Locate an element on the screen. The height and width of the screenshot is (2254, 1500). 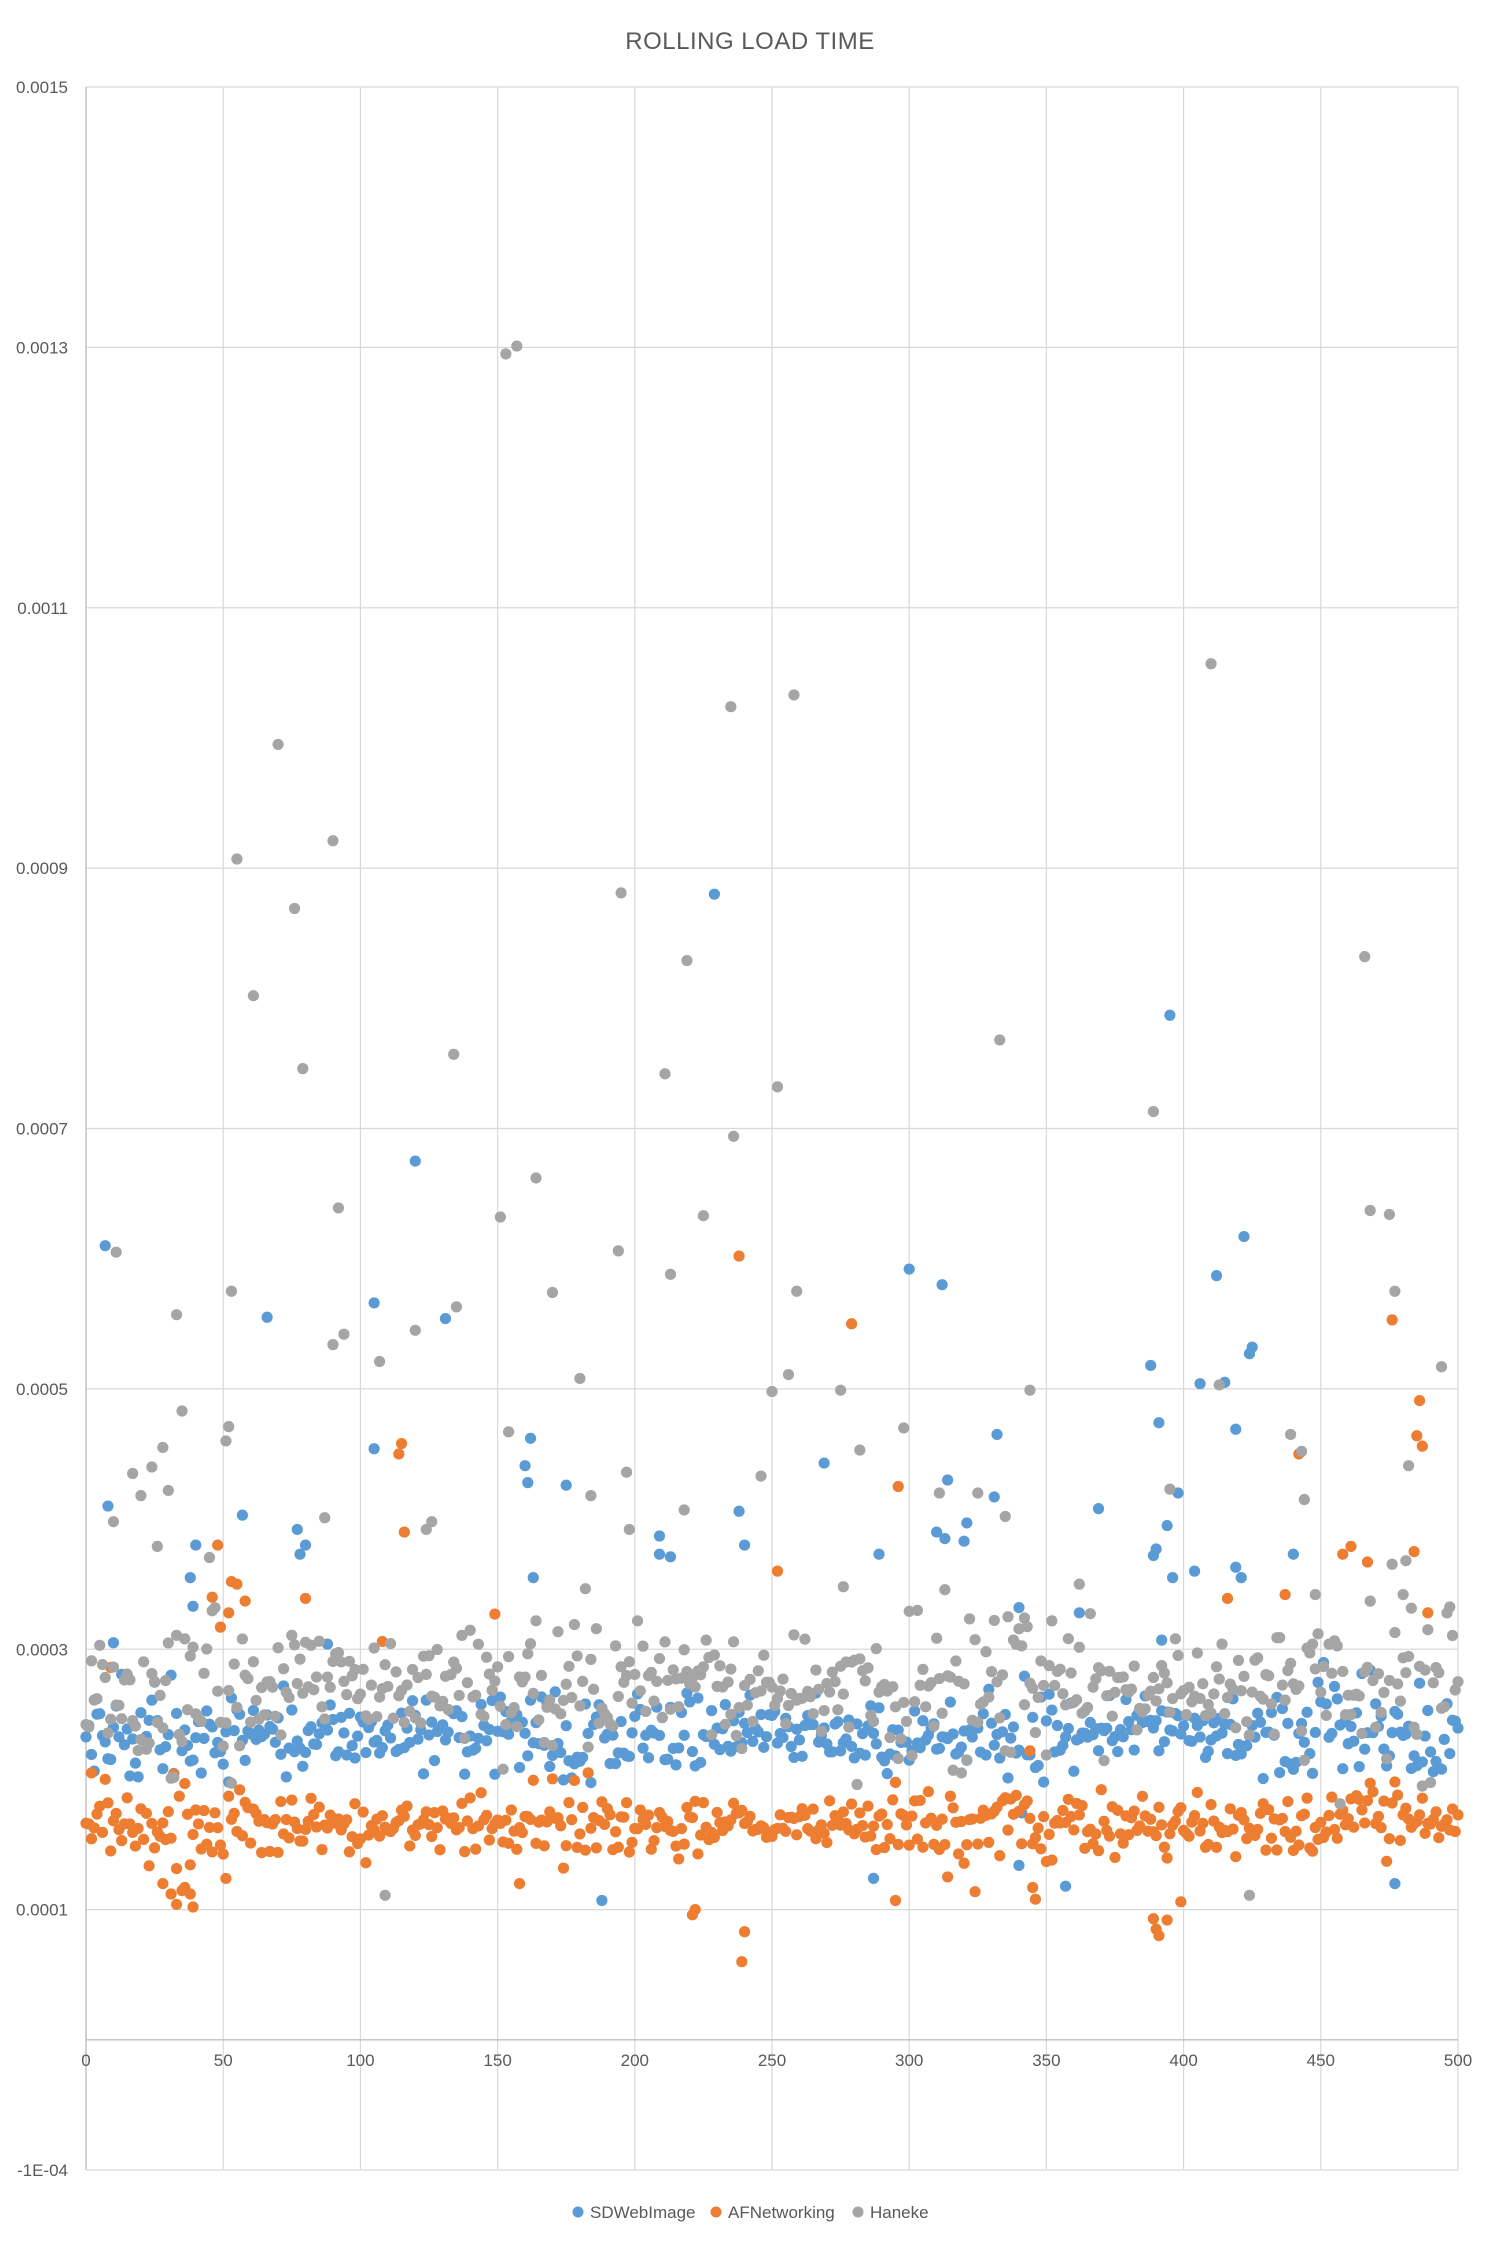
x-tick-label: 100 is located at coordinates (360, 2060).